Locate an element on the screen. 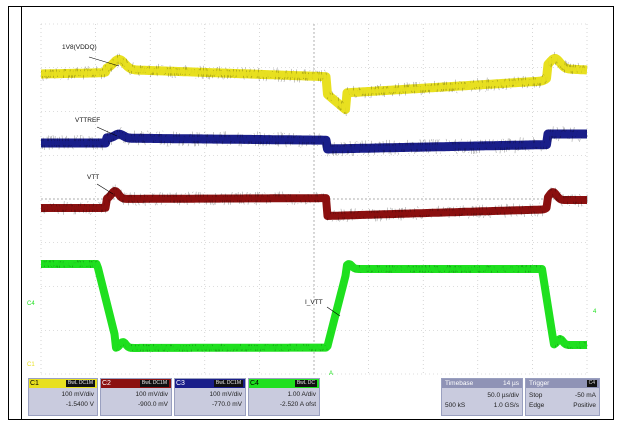 The height and width of the screenshot is (428, 622). trace-label-vtt: VTT is located at coordinates (93, 177).